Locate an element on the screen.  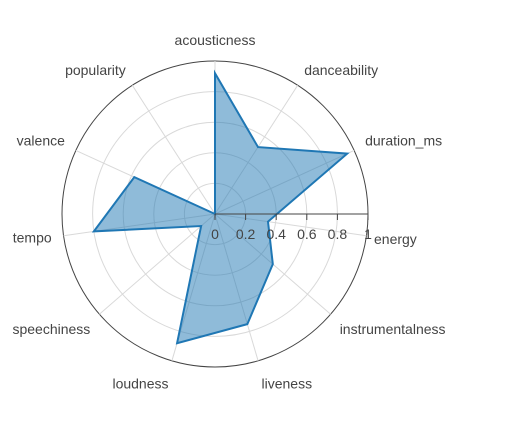
category-label-danceability: danceability is located at coordinates (341, 70).